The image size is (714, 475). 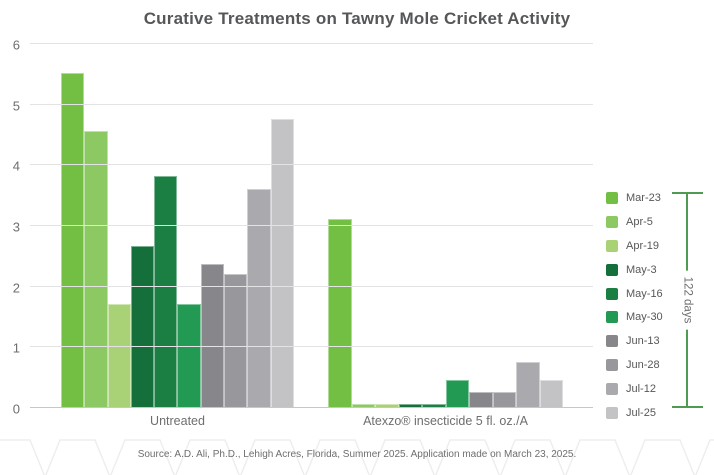 What do you see at coordinates (16, 409) in the screenshot?
I see `y-tick-label-0: 0` at bounding box center [16, 409].